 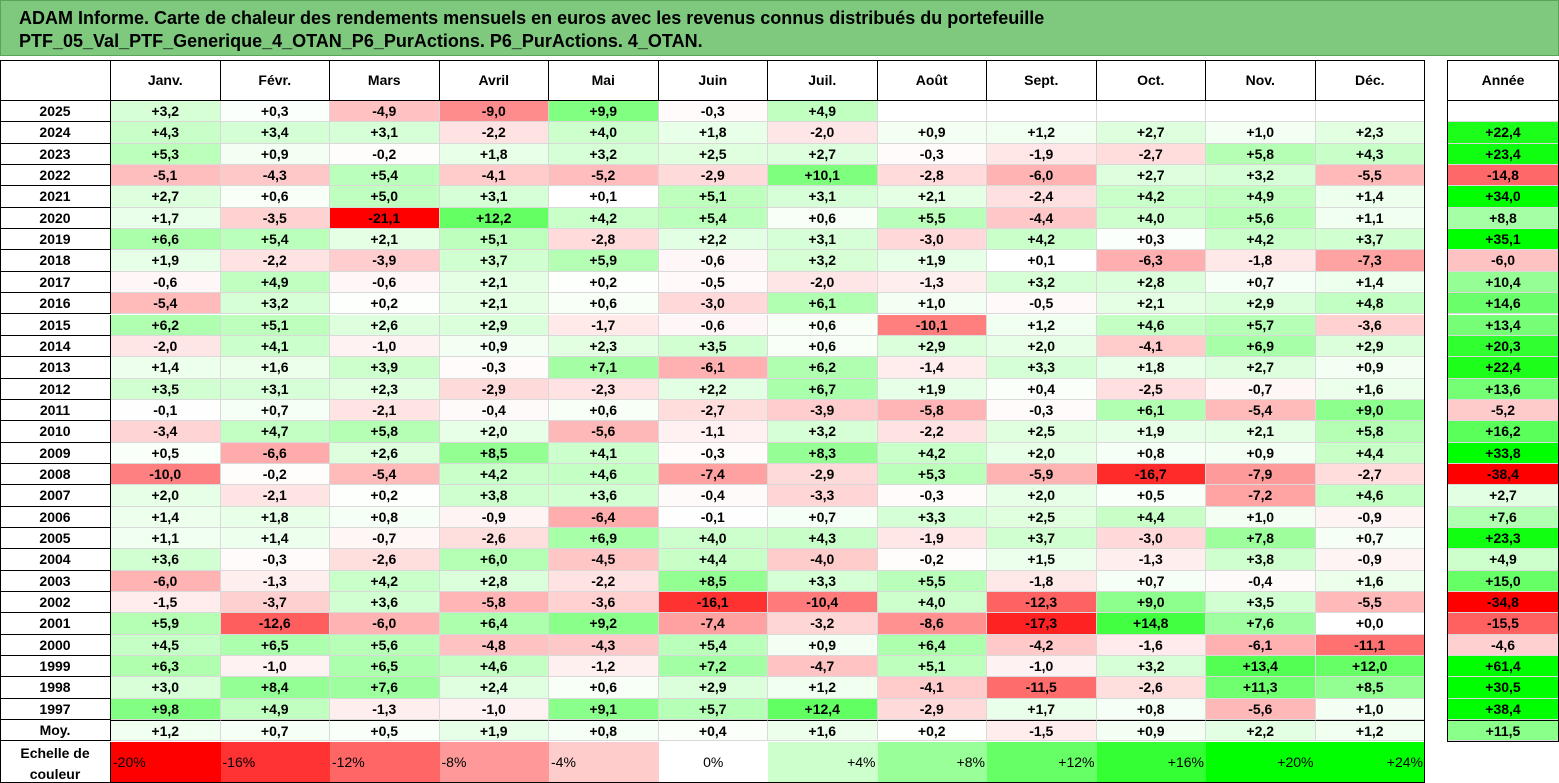 I want to click on average-cell: +2,2, so click(x=1261, y=731).